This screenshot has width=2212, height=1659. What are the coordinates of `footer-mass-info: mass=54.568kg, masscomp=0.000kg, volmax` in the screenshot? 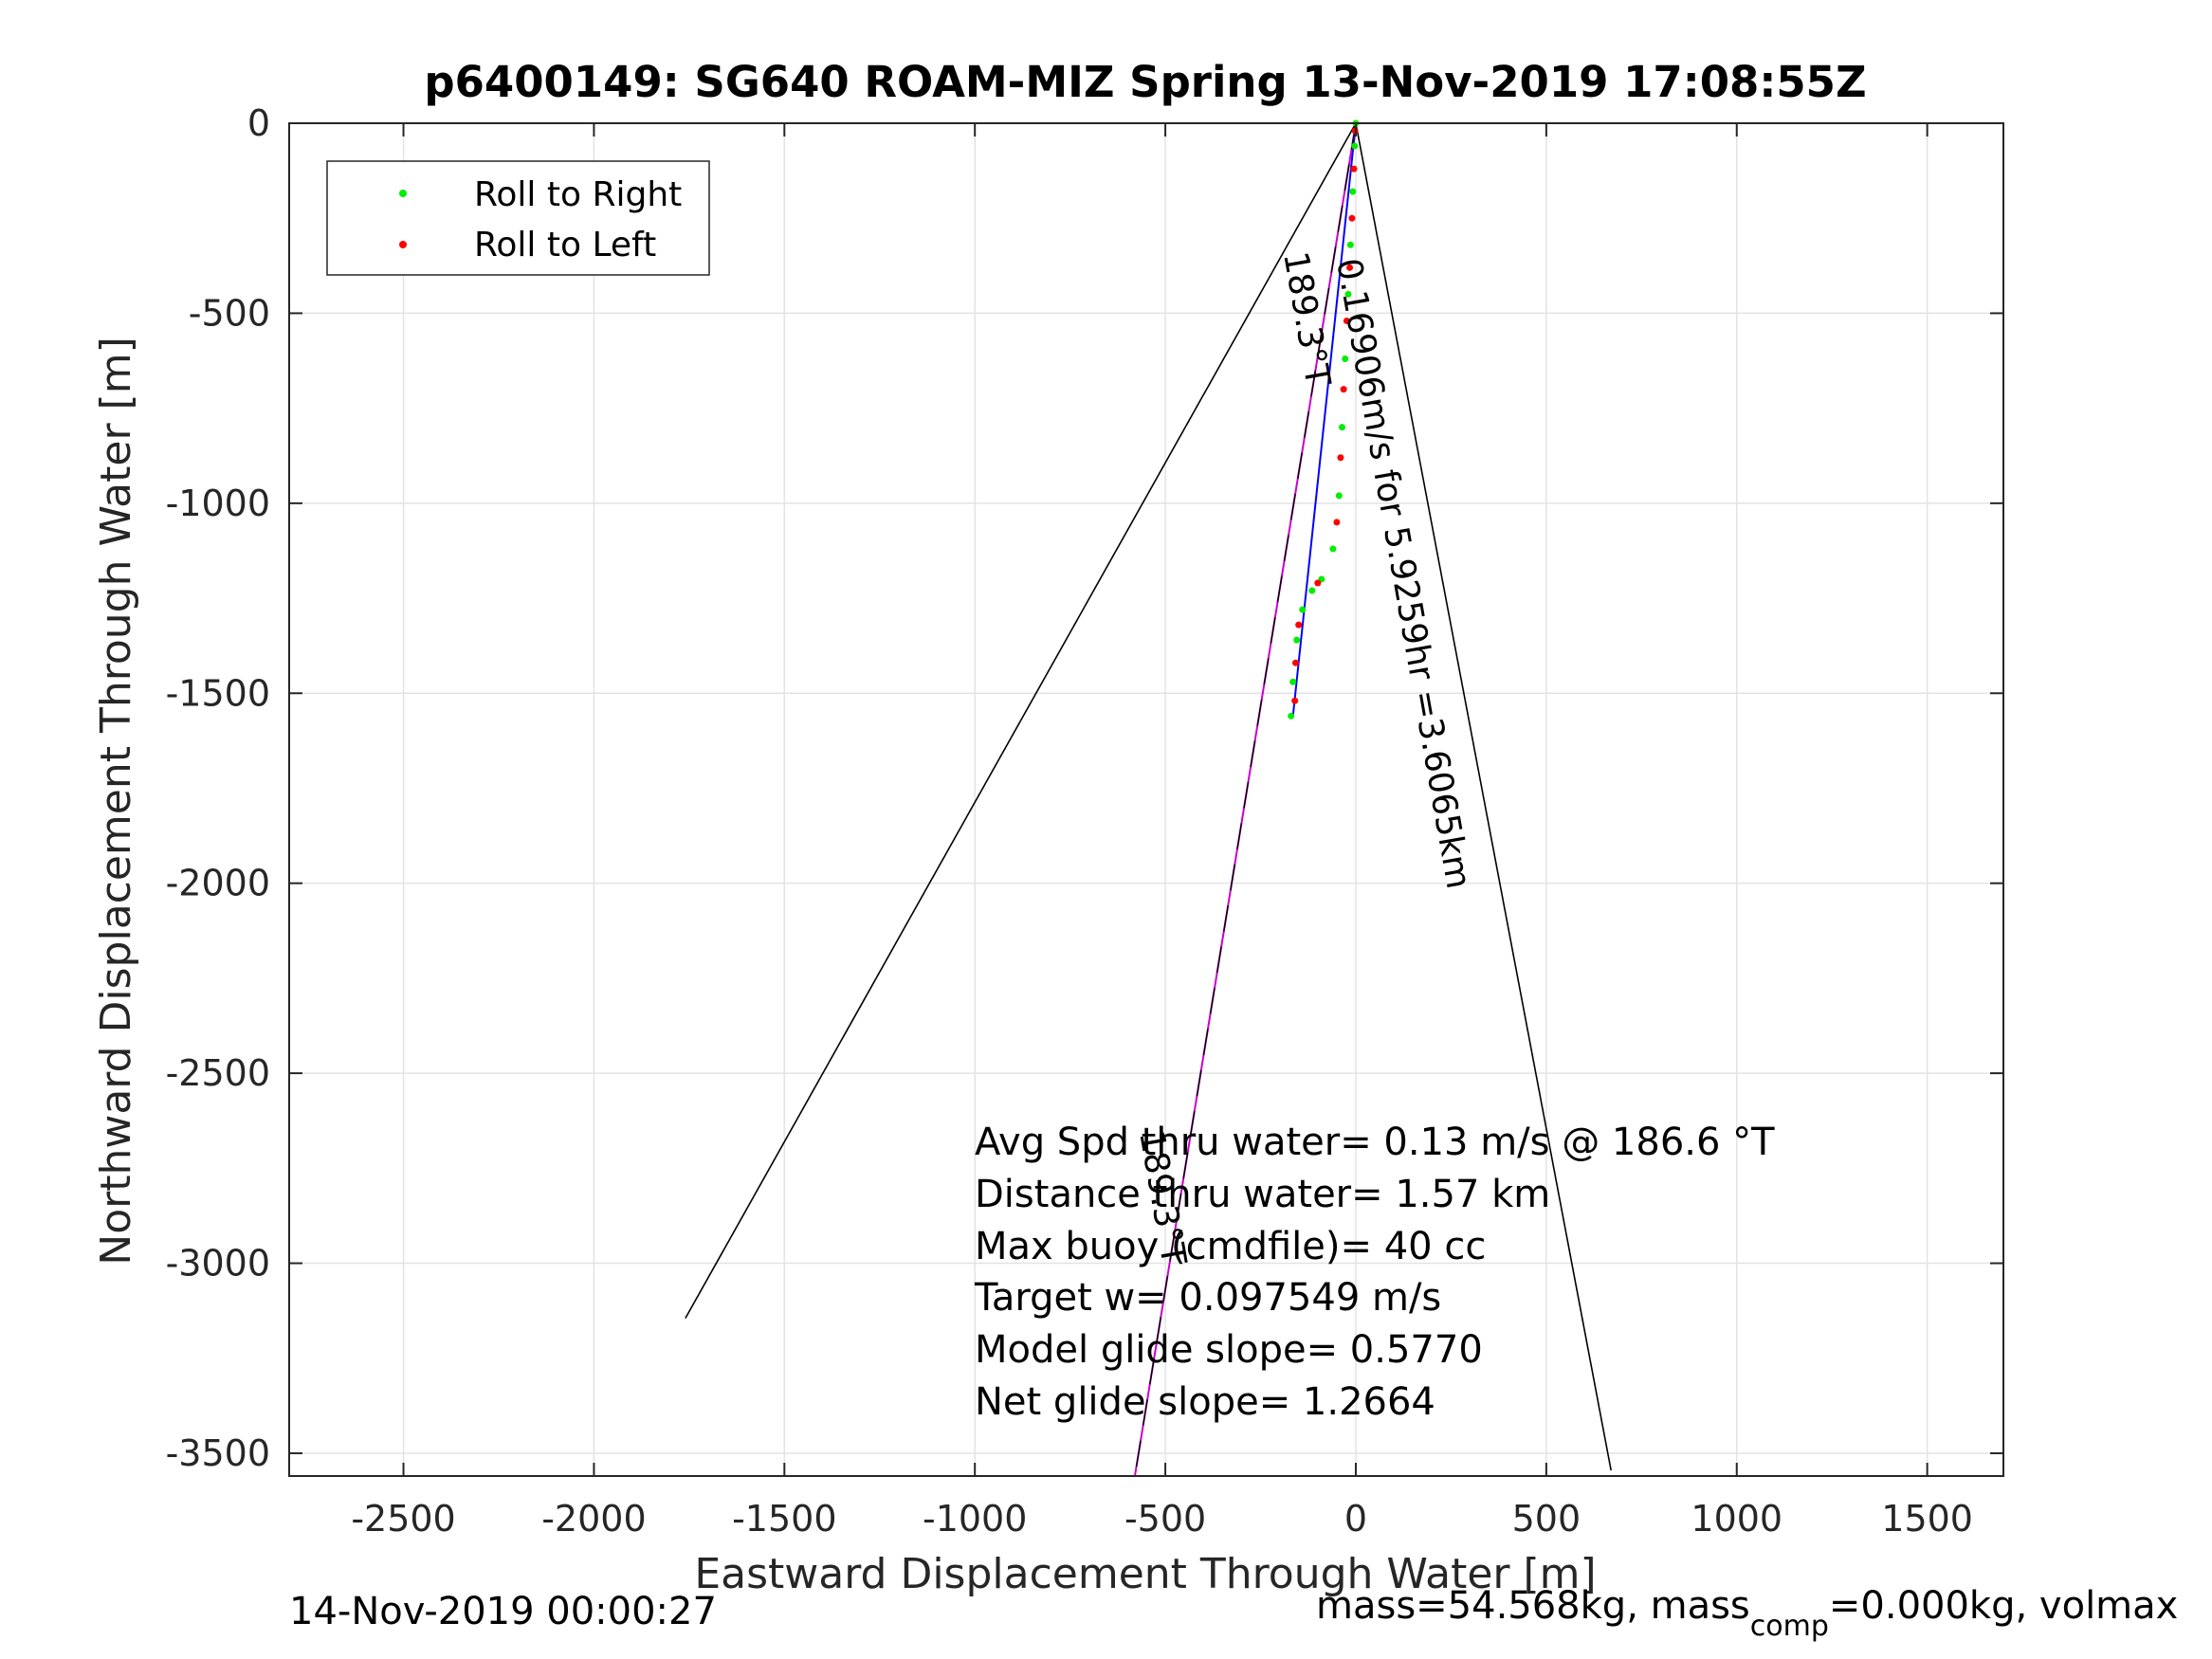 It's located at (1747, 1613).